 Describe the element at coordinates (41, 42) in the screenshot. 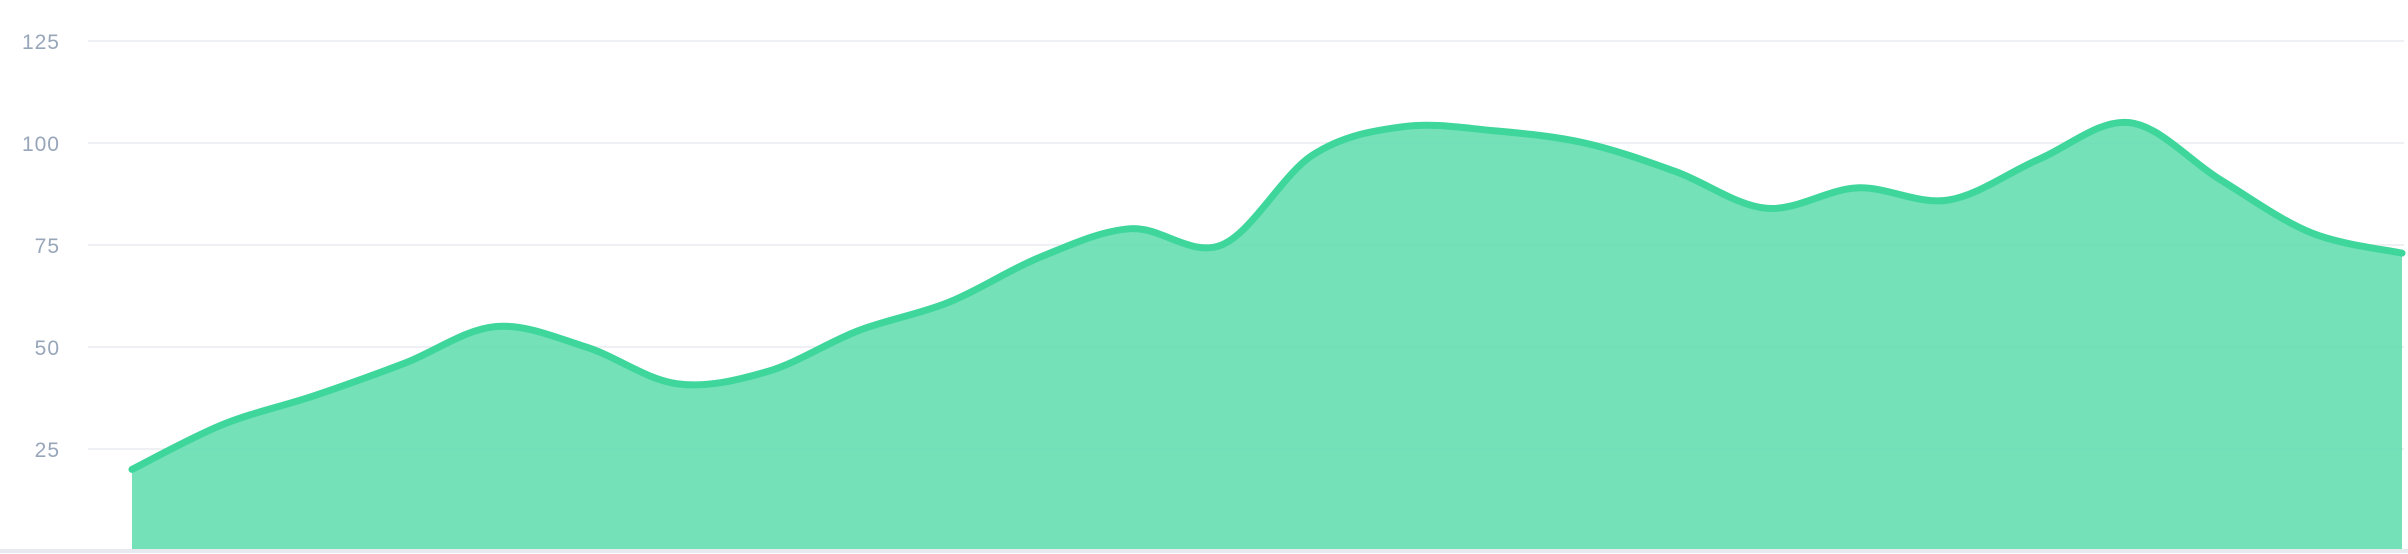

I see `y-tick-label-125: 125` at that location.